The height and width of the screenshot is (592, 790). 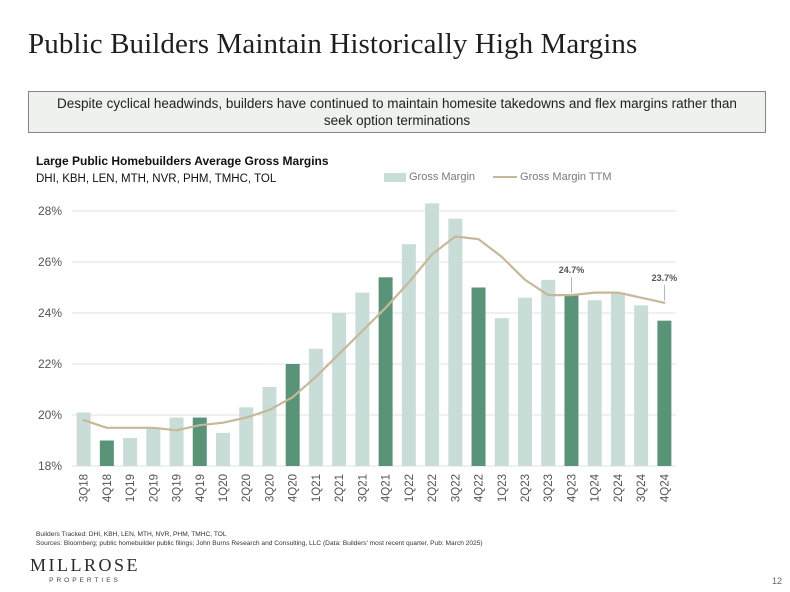 I want to click on legend-swatch-line, so click(x=505, y=177).